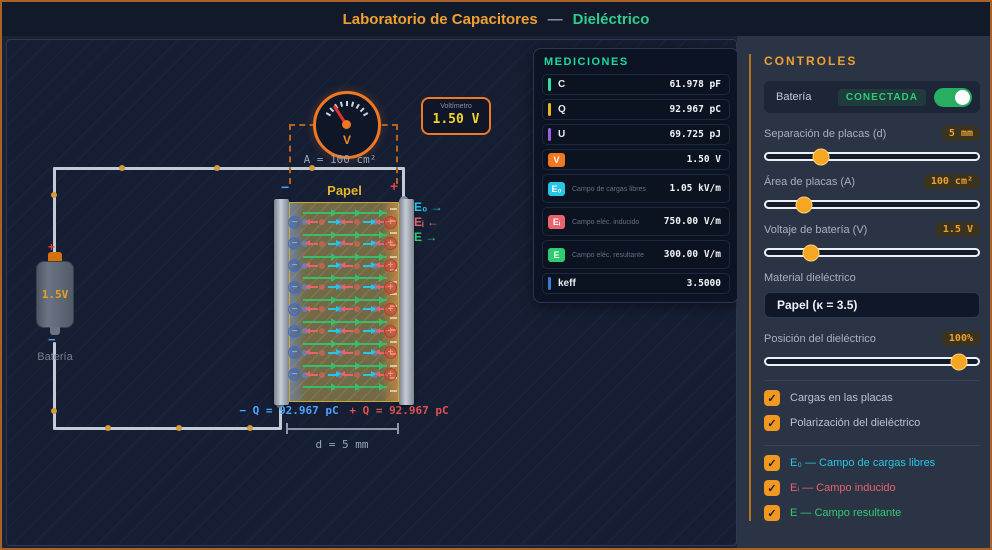  I want to click on battery-caption: Batería, so click(55, 357).